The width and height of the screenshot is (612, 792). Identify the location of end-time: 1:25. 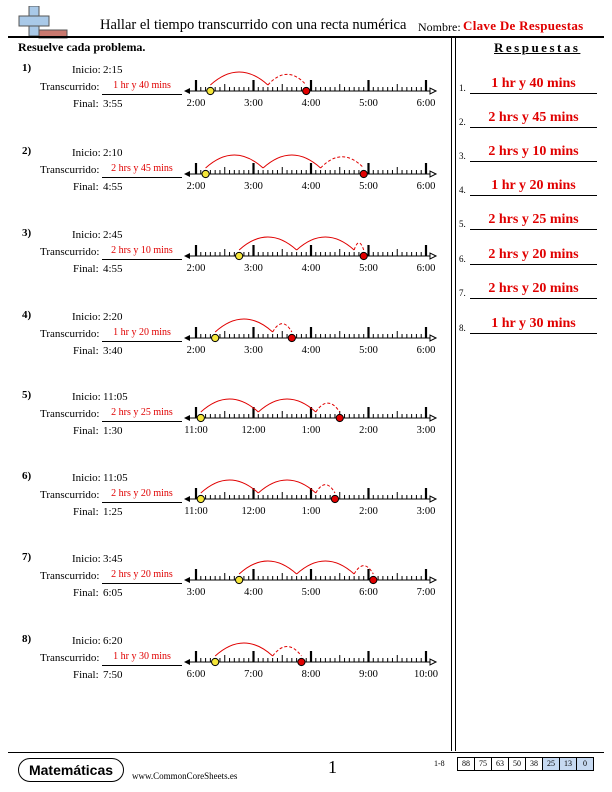
(113, 512).